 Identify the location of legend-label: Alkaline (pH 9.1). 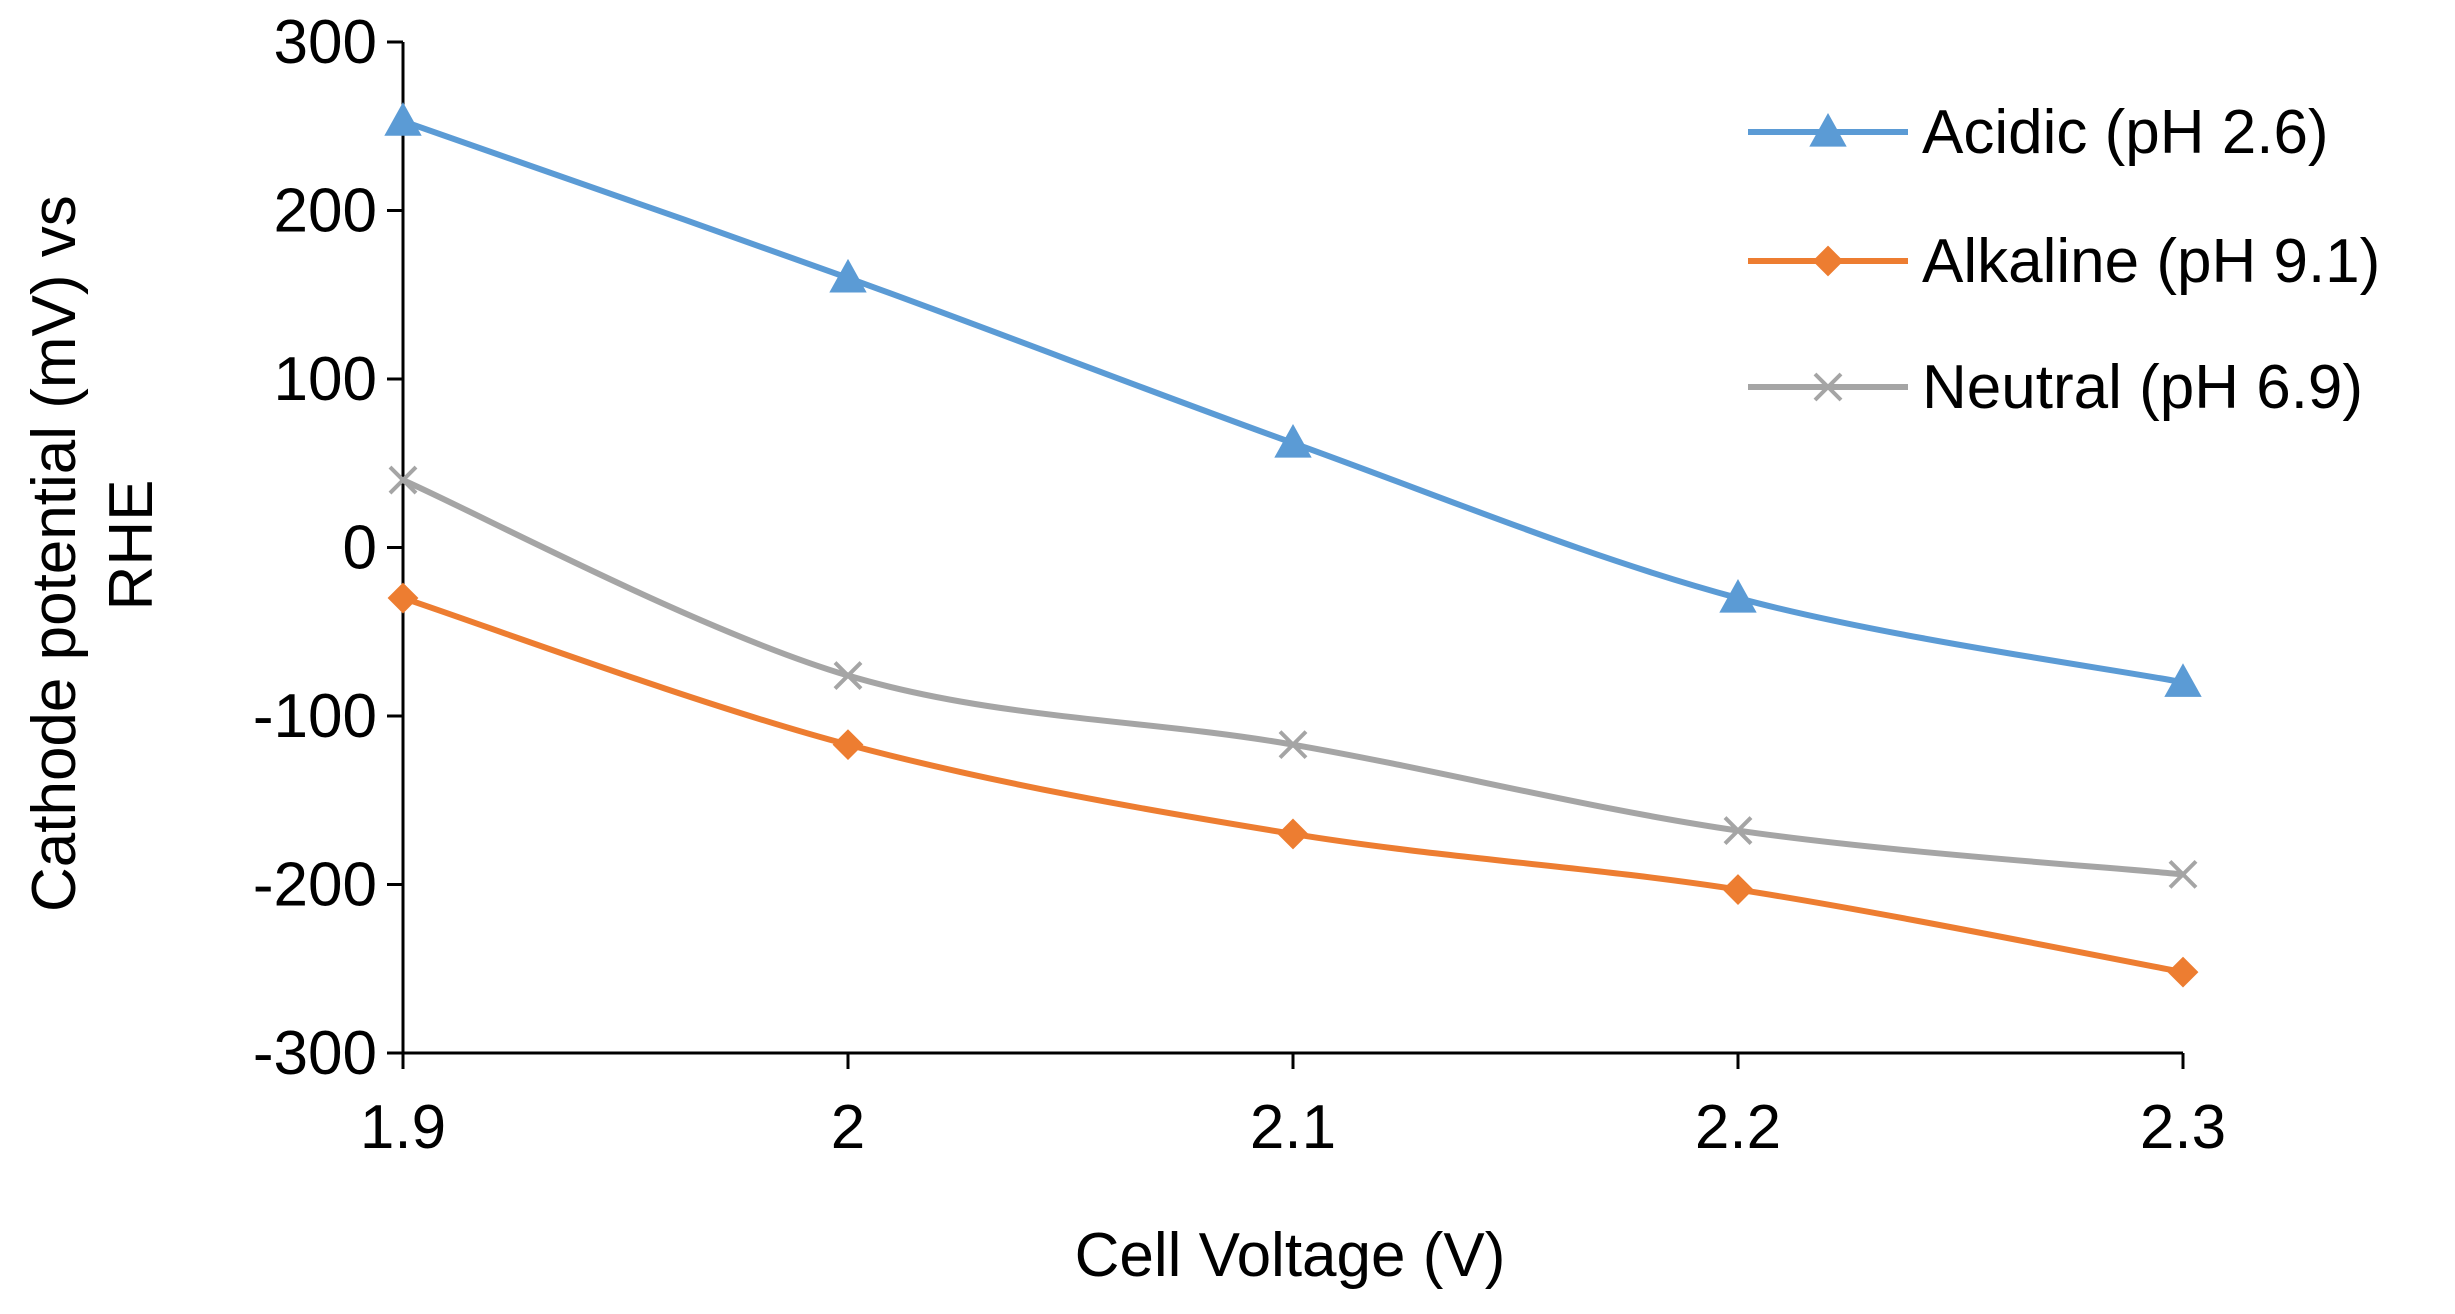
(2151, 261).